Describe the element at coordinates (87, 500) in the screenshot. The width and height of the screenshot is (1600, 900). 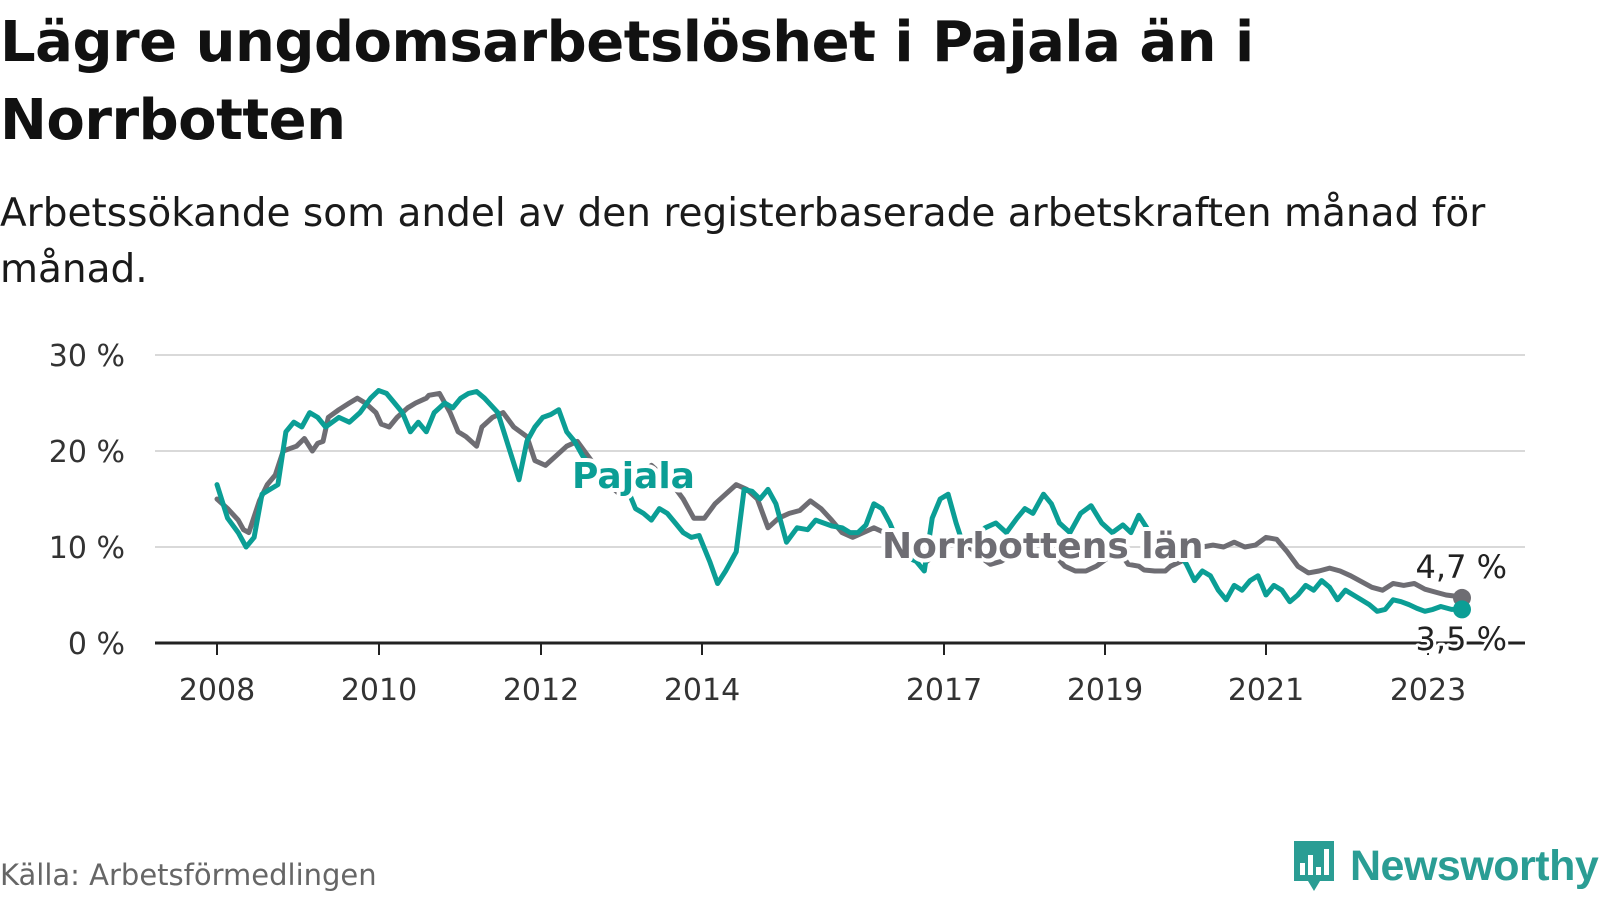
I see `y-axis-labels: 0 % 10 % 20 % 30 %` at that location.